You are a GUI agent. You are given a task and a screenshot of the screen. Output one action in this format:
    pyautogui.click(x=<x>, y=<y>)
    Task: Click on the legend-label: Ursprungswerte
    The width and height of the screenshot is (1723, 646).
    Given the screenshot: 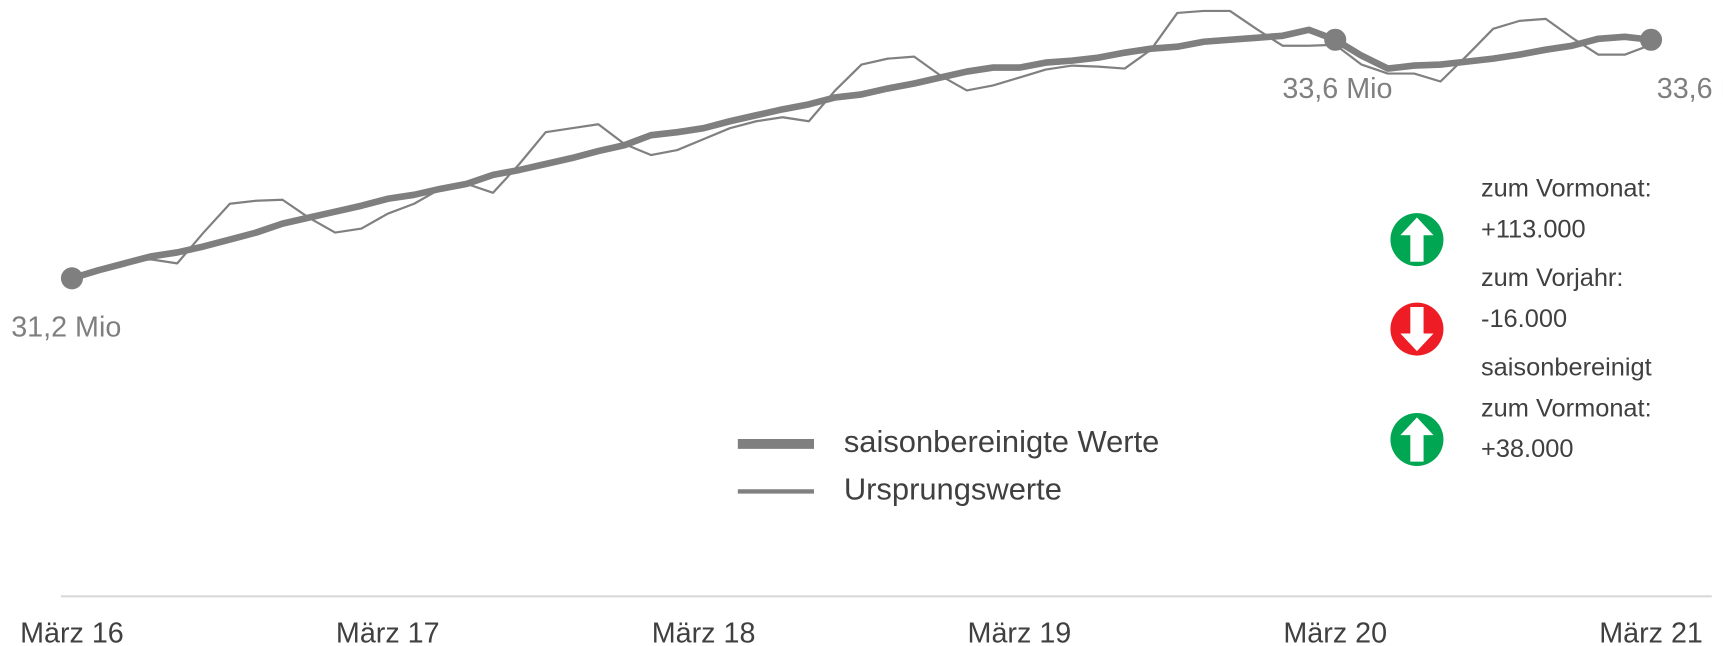 What is the action you would take?
    pyautogui.click(x=953, y=489)
    